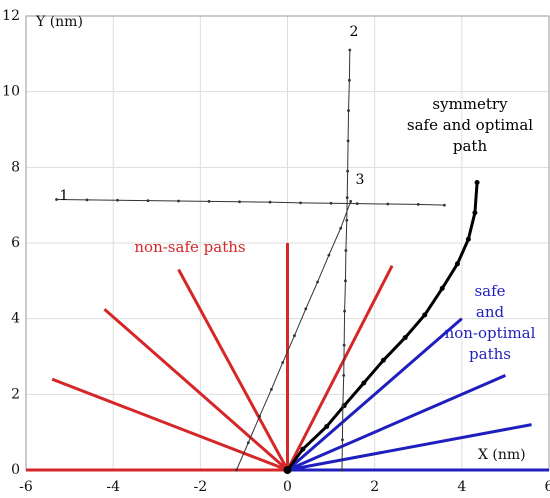  I want to click on x-tick-label: 6, so click(547, 487).